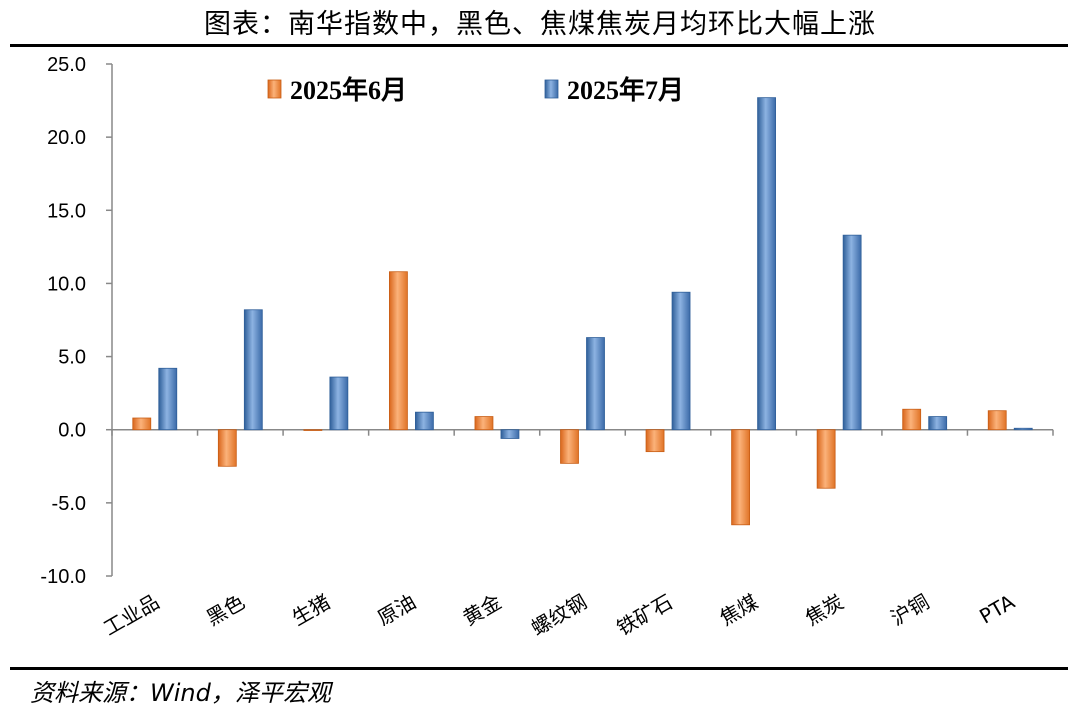 This screenshot has width=1080, height=713. What do you see at coordinates (66, 284) in the screenshot?
I see `y-tick-label: 10.0` at bounding box center [66, 284].